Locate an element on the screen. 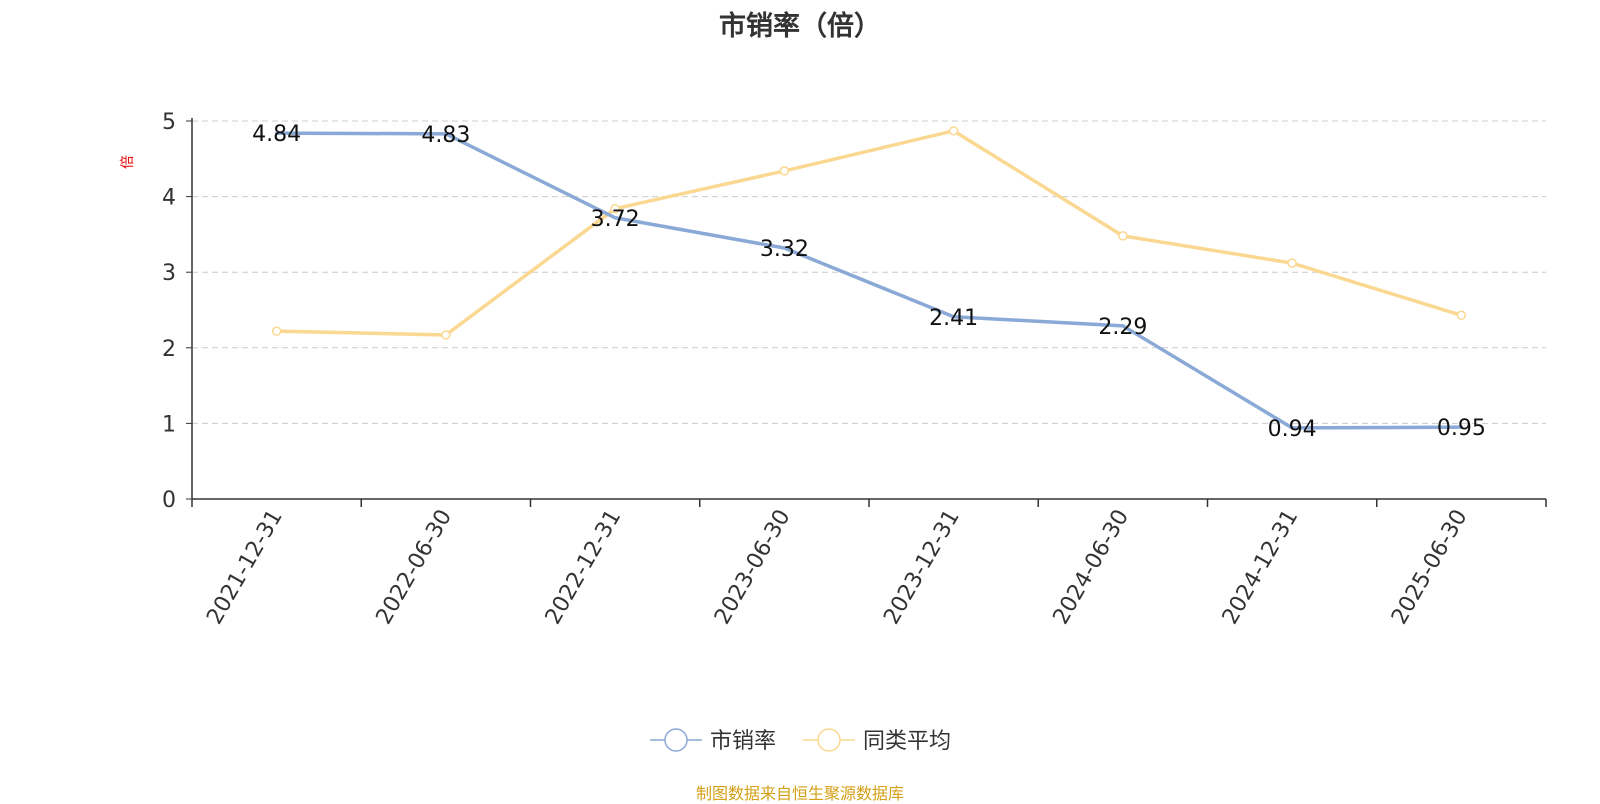 The image size is (1600, 804). data-label: 0.94 is located at coordinates (1292, 429).